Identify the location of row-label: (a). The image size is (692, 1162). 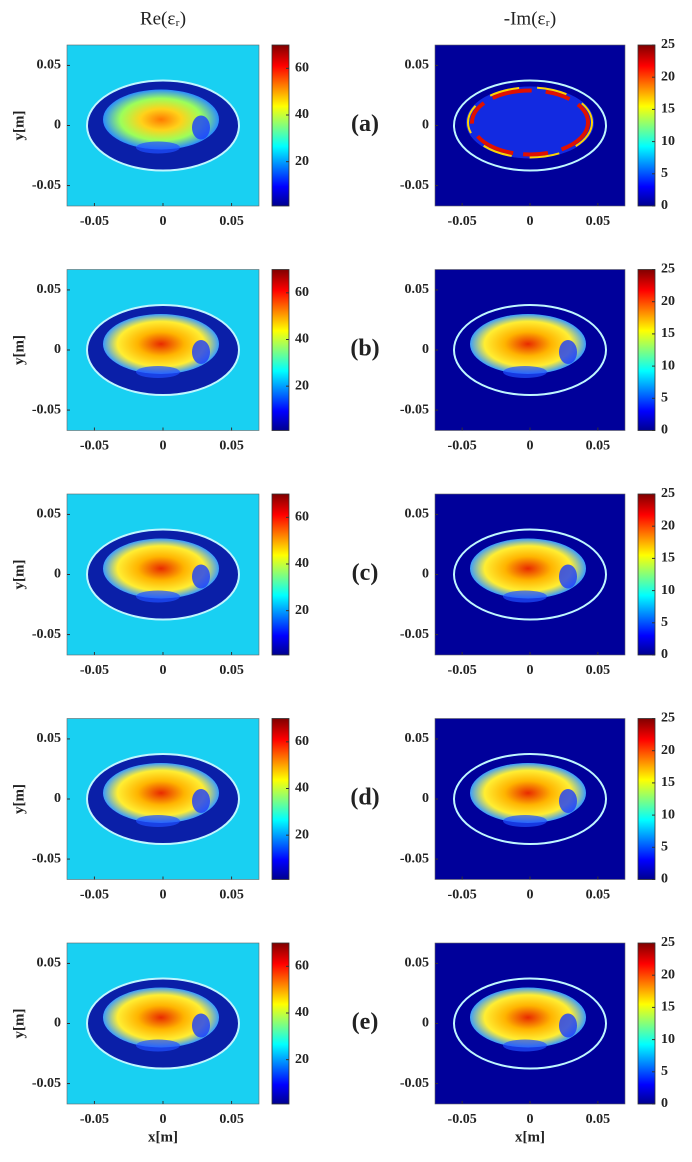
(365, 124).